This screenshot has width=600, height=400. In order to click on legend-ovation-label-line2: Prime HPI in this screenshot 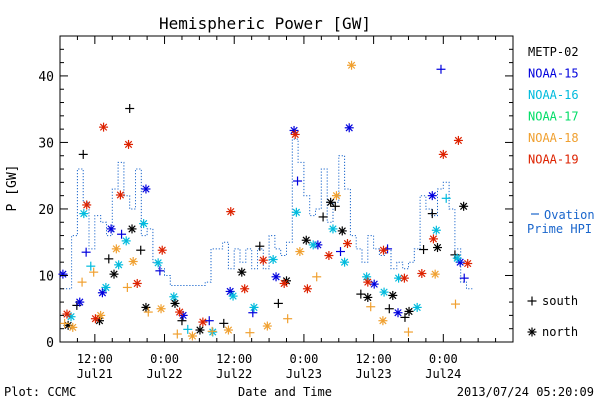, I will do `click(559, 229)`.